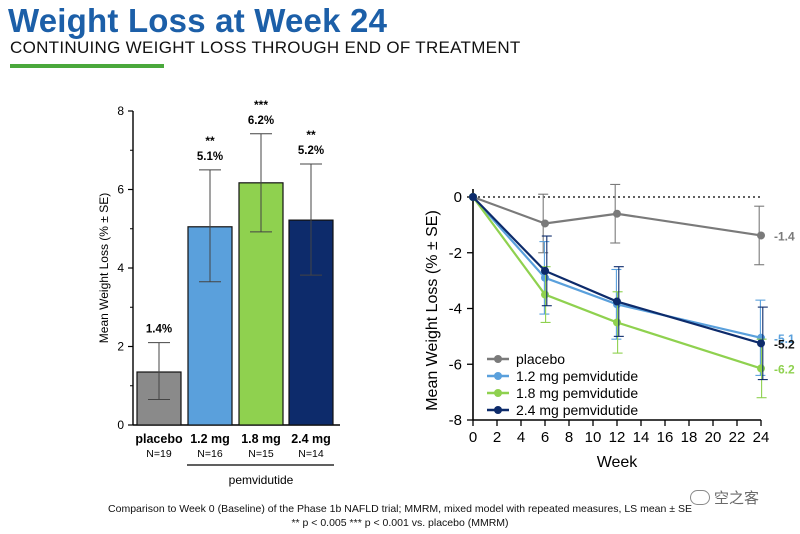 Image resolution: width=800 pixels, height=534 pixels. What do you see at coordinates (311, 151) in the screenshot?
I see `bar-value-label: 5.2%` at bounding box center [311, 151].